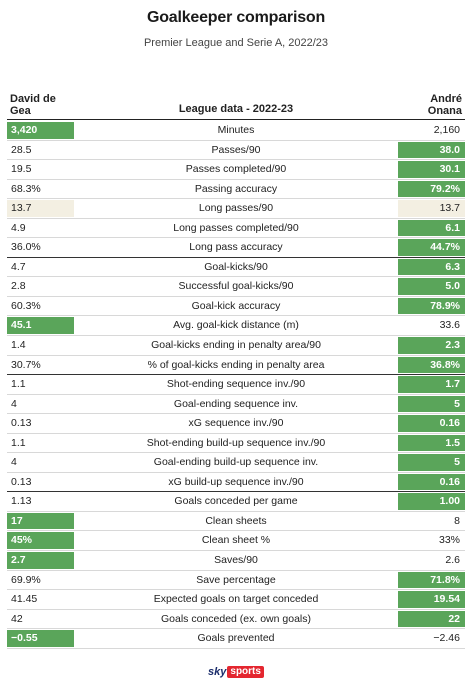 The image size is (472, 697). I want to click on metric-label: Clean sheet %, so click(236, 540).